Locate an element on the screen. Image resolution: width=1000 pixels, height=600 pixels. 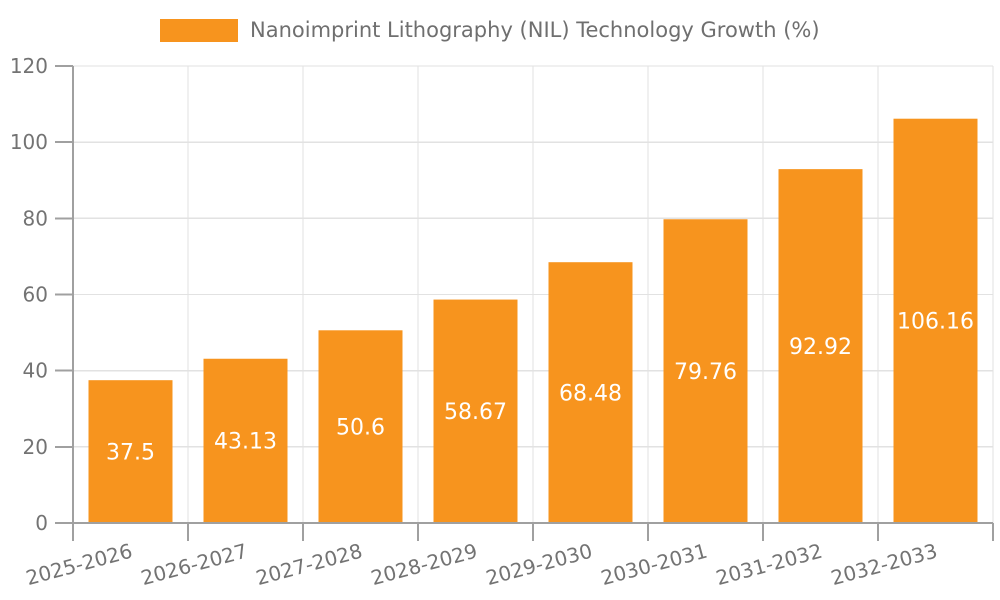
bar-value-label: 37.5 is located at coordinates (130, 452).